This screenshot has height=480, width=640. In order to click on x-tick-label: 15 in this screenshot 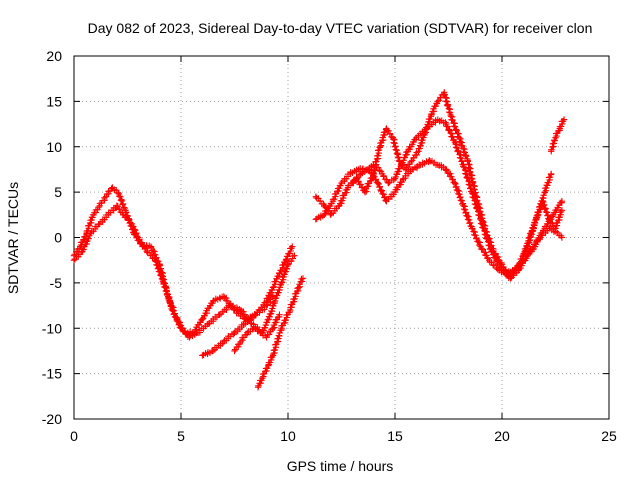, I will do `click(395, 436)`.